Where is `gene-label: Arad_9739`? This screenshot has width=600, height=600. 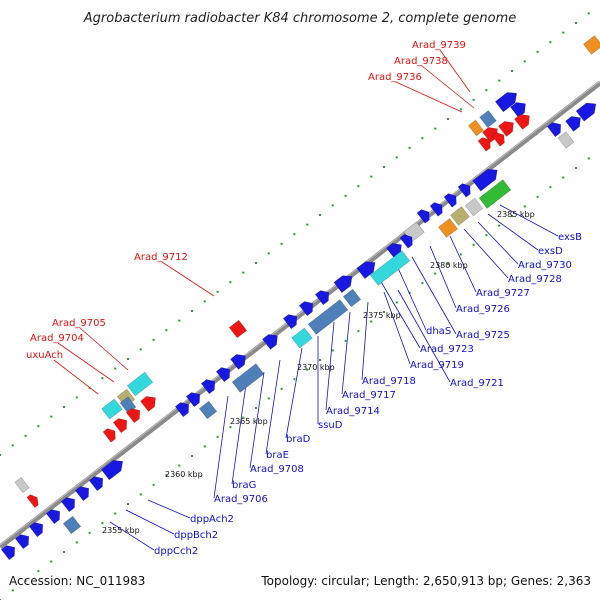 gene-label: Arad_9739 is located at coordinates (439, 45).